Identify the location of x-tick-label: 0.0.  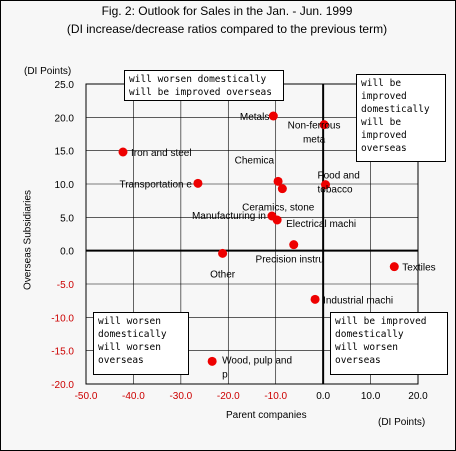
(323, 396).